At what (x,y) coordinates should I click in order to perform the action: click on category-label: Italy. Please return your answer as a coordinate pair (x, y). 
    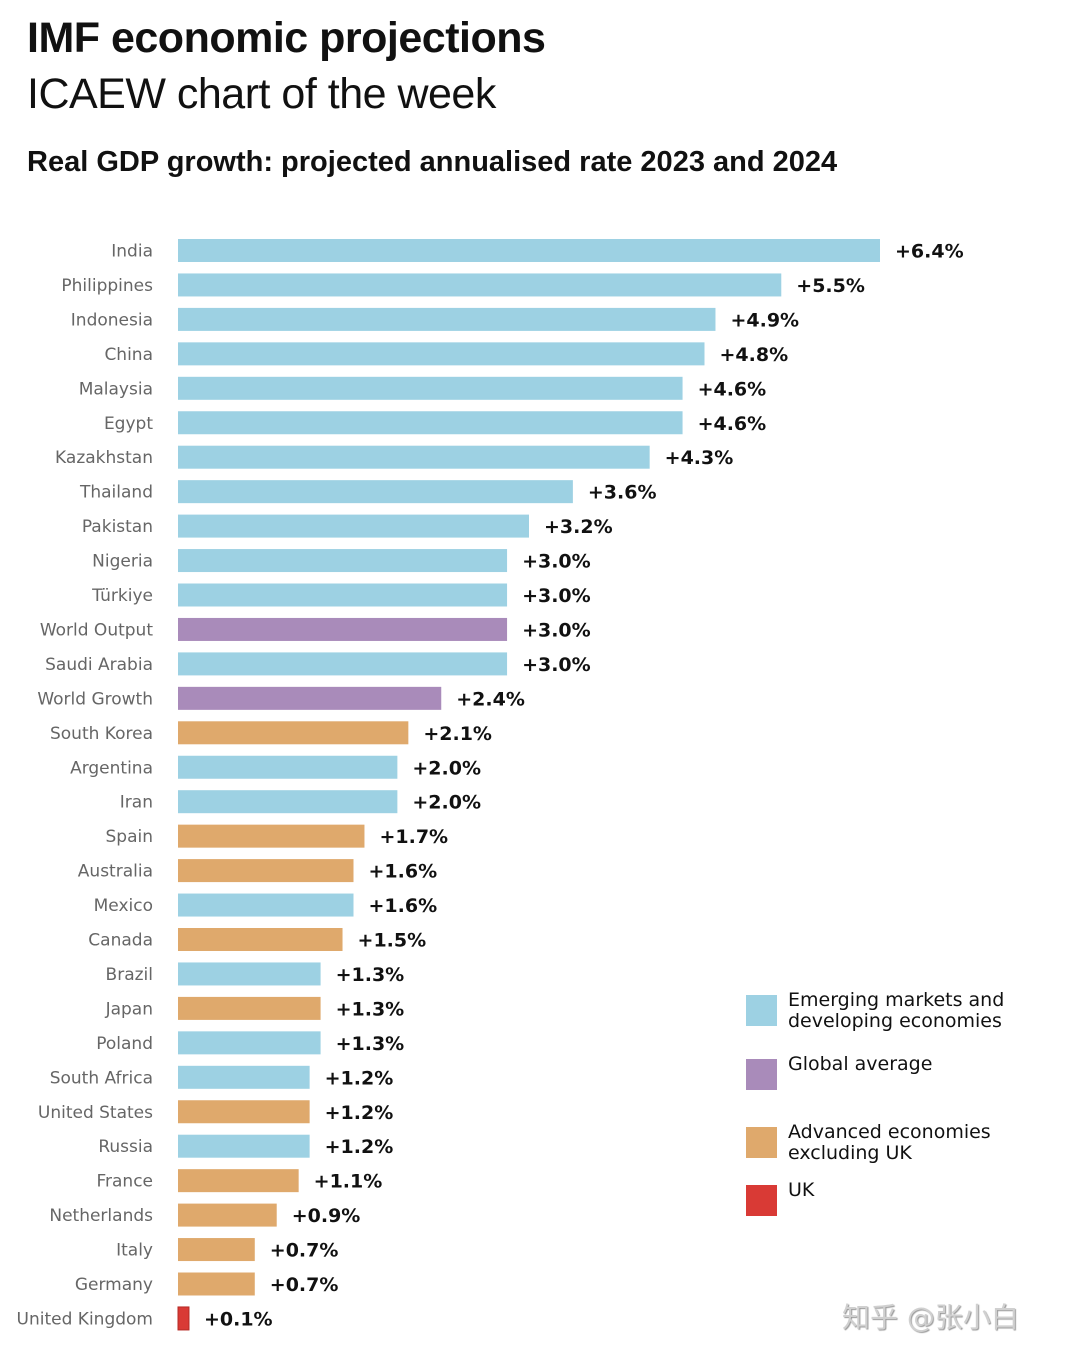
    Looking at the image, I should click on (134, 1251).